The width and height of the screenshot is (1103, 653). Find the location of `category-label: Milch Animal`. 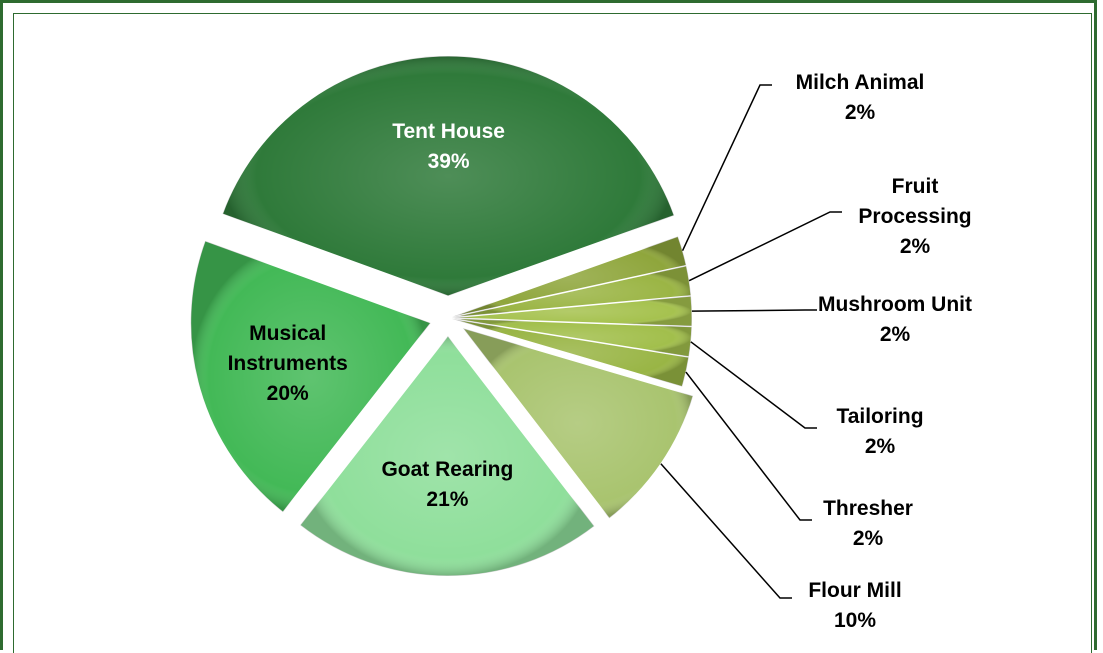

category-label: Milch Animal is located at coordinates (860, 82).